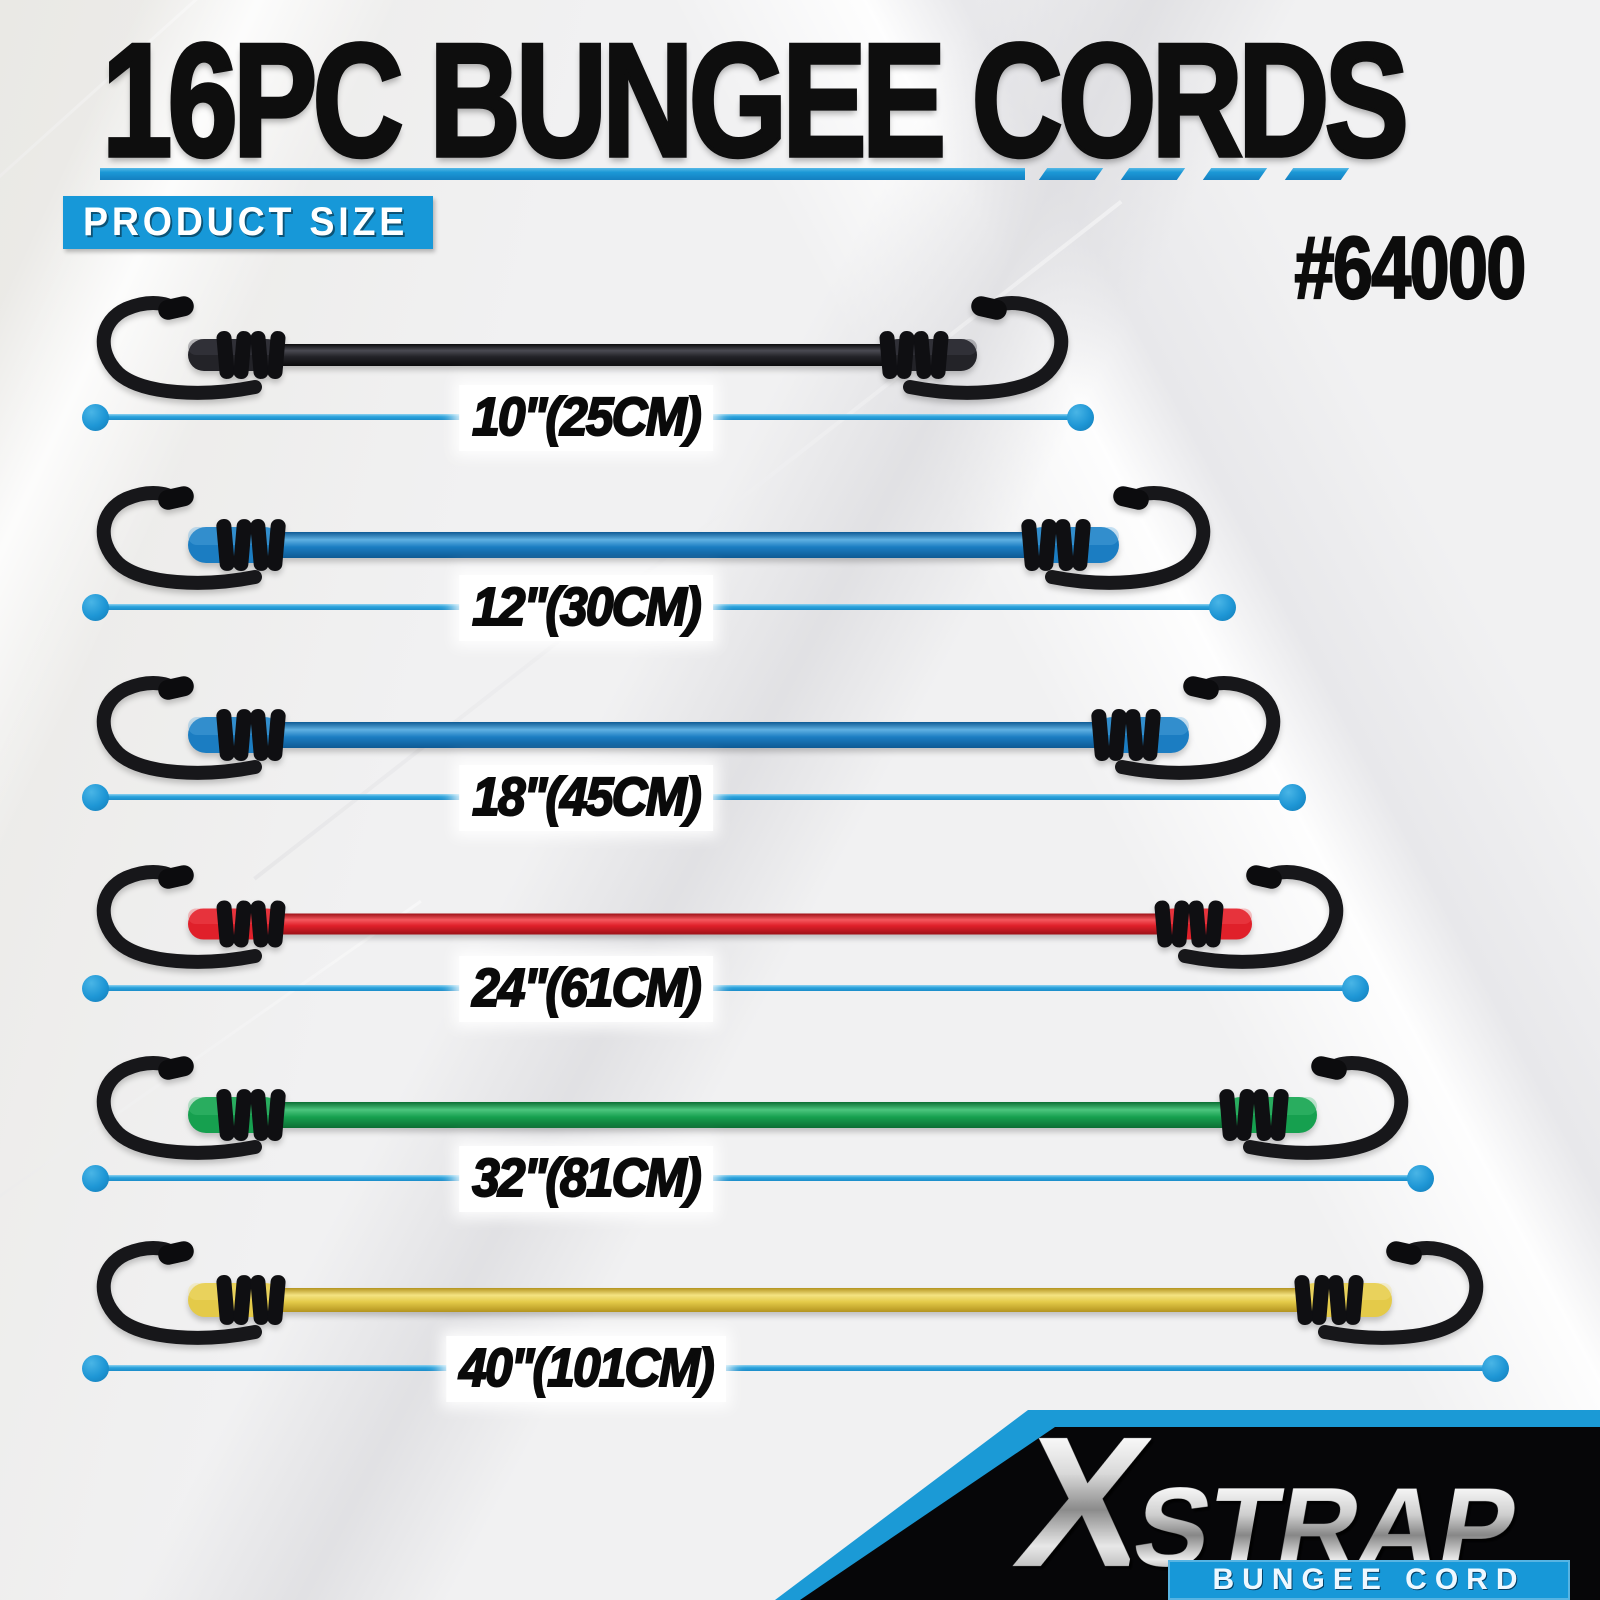 The image size is (1600, 1600). I want to click on product-size-badge: PRODUCT SIZE, so click(248, 222).